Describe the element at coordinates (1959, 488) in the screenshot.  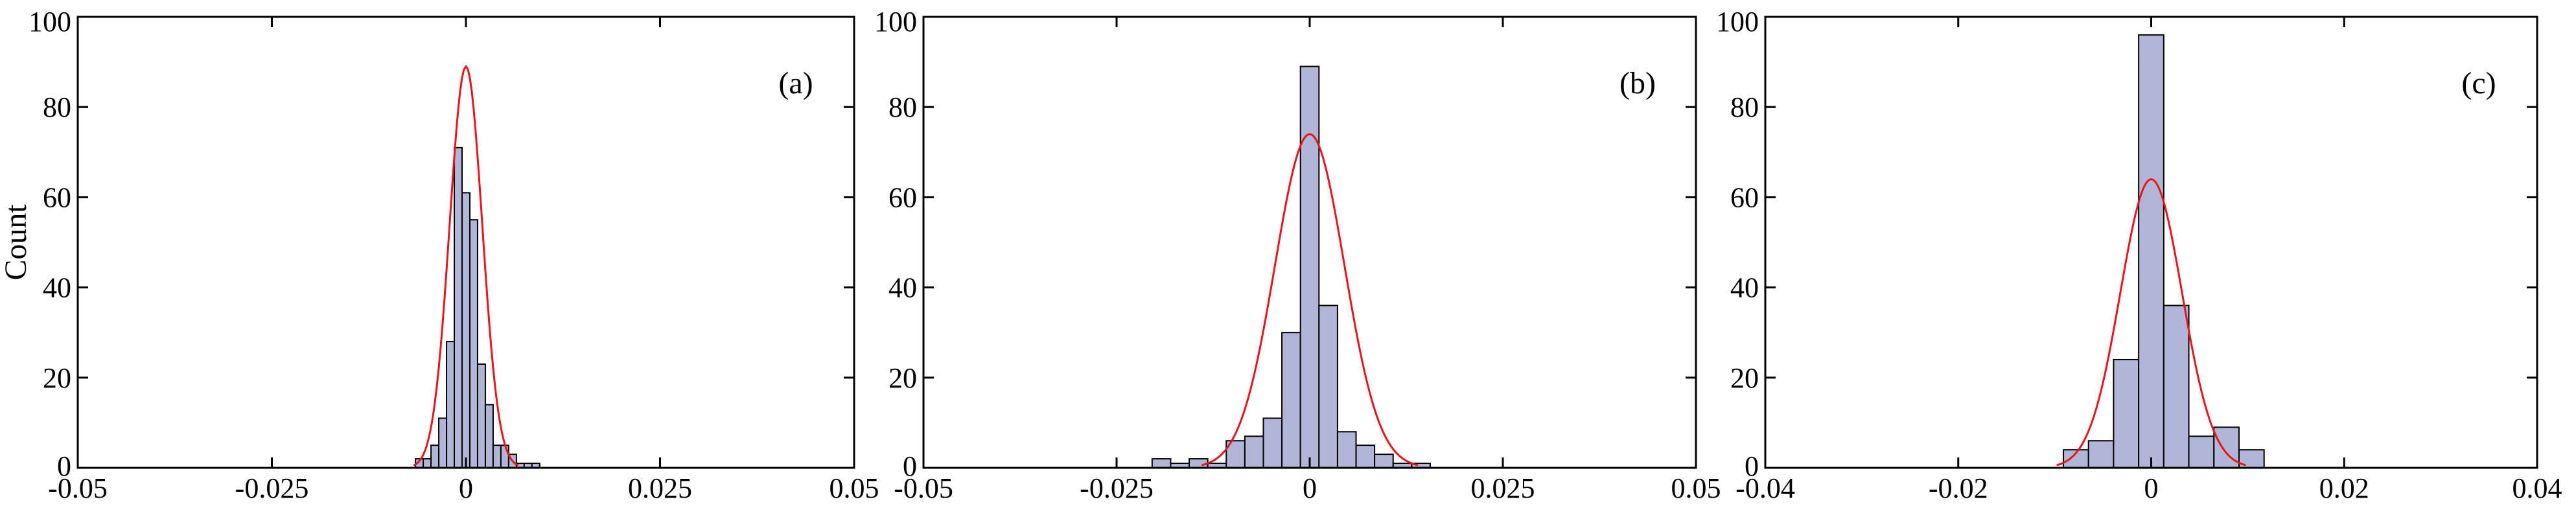
I see `x-tick-label: -0.02` at that location.